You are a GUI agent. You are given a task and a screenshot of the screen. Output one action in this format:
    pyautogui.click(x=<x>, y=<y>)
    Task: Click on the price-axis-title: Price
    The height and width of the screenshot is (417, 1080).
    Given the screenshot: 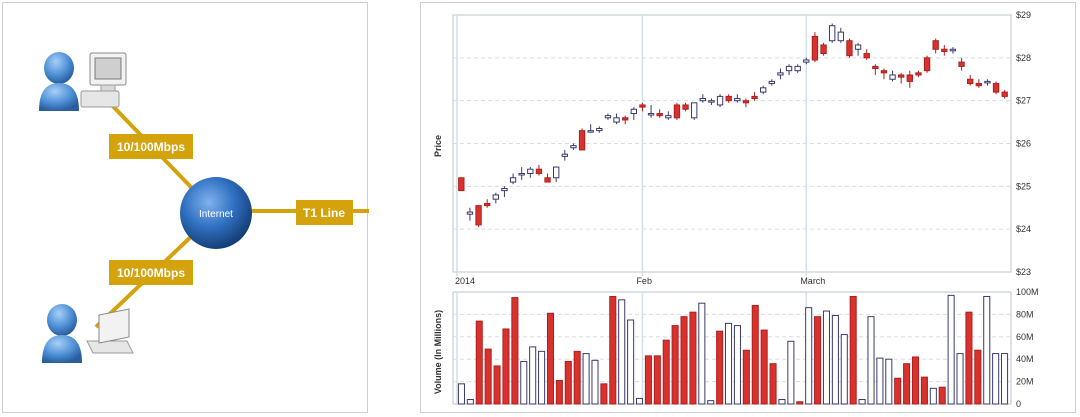 What is the action you would take?
    pyautogui.click(x=438, y=146)
    